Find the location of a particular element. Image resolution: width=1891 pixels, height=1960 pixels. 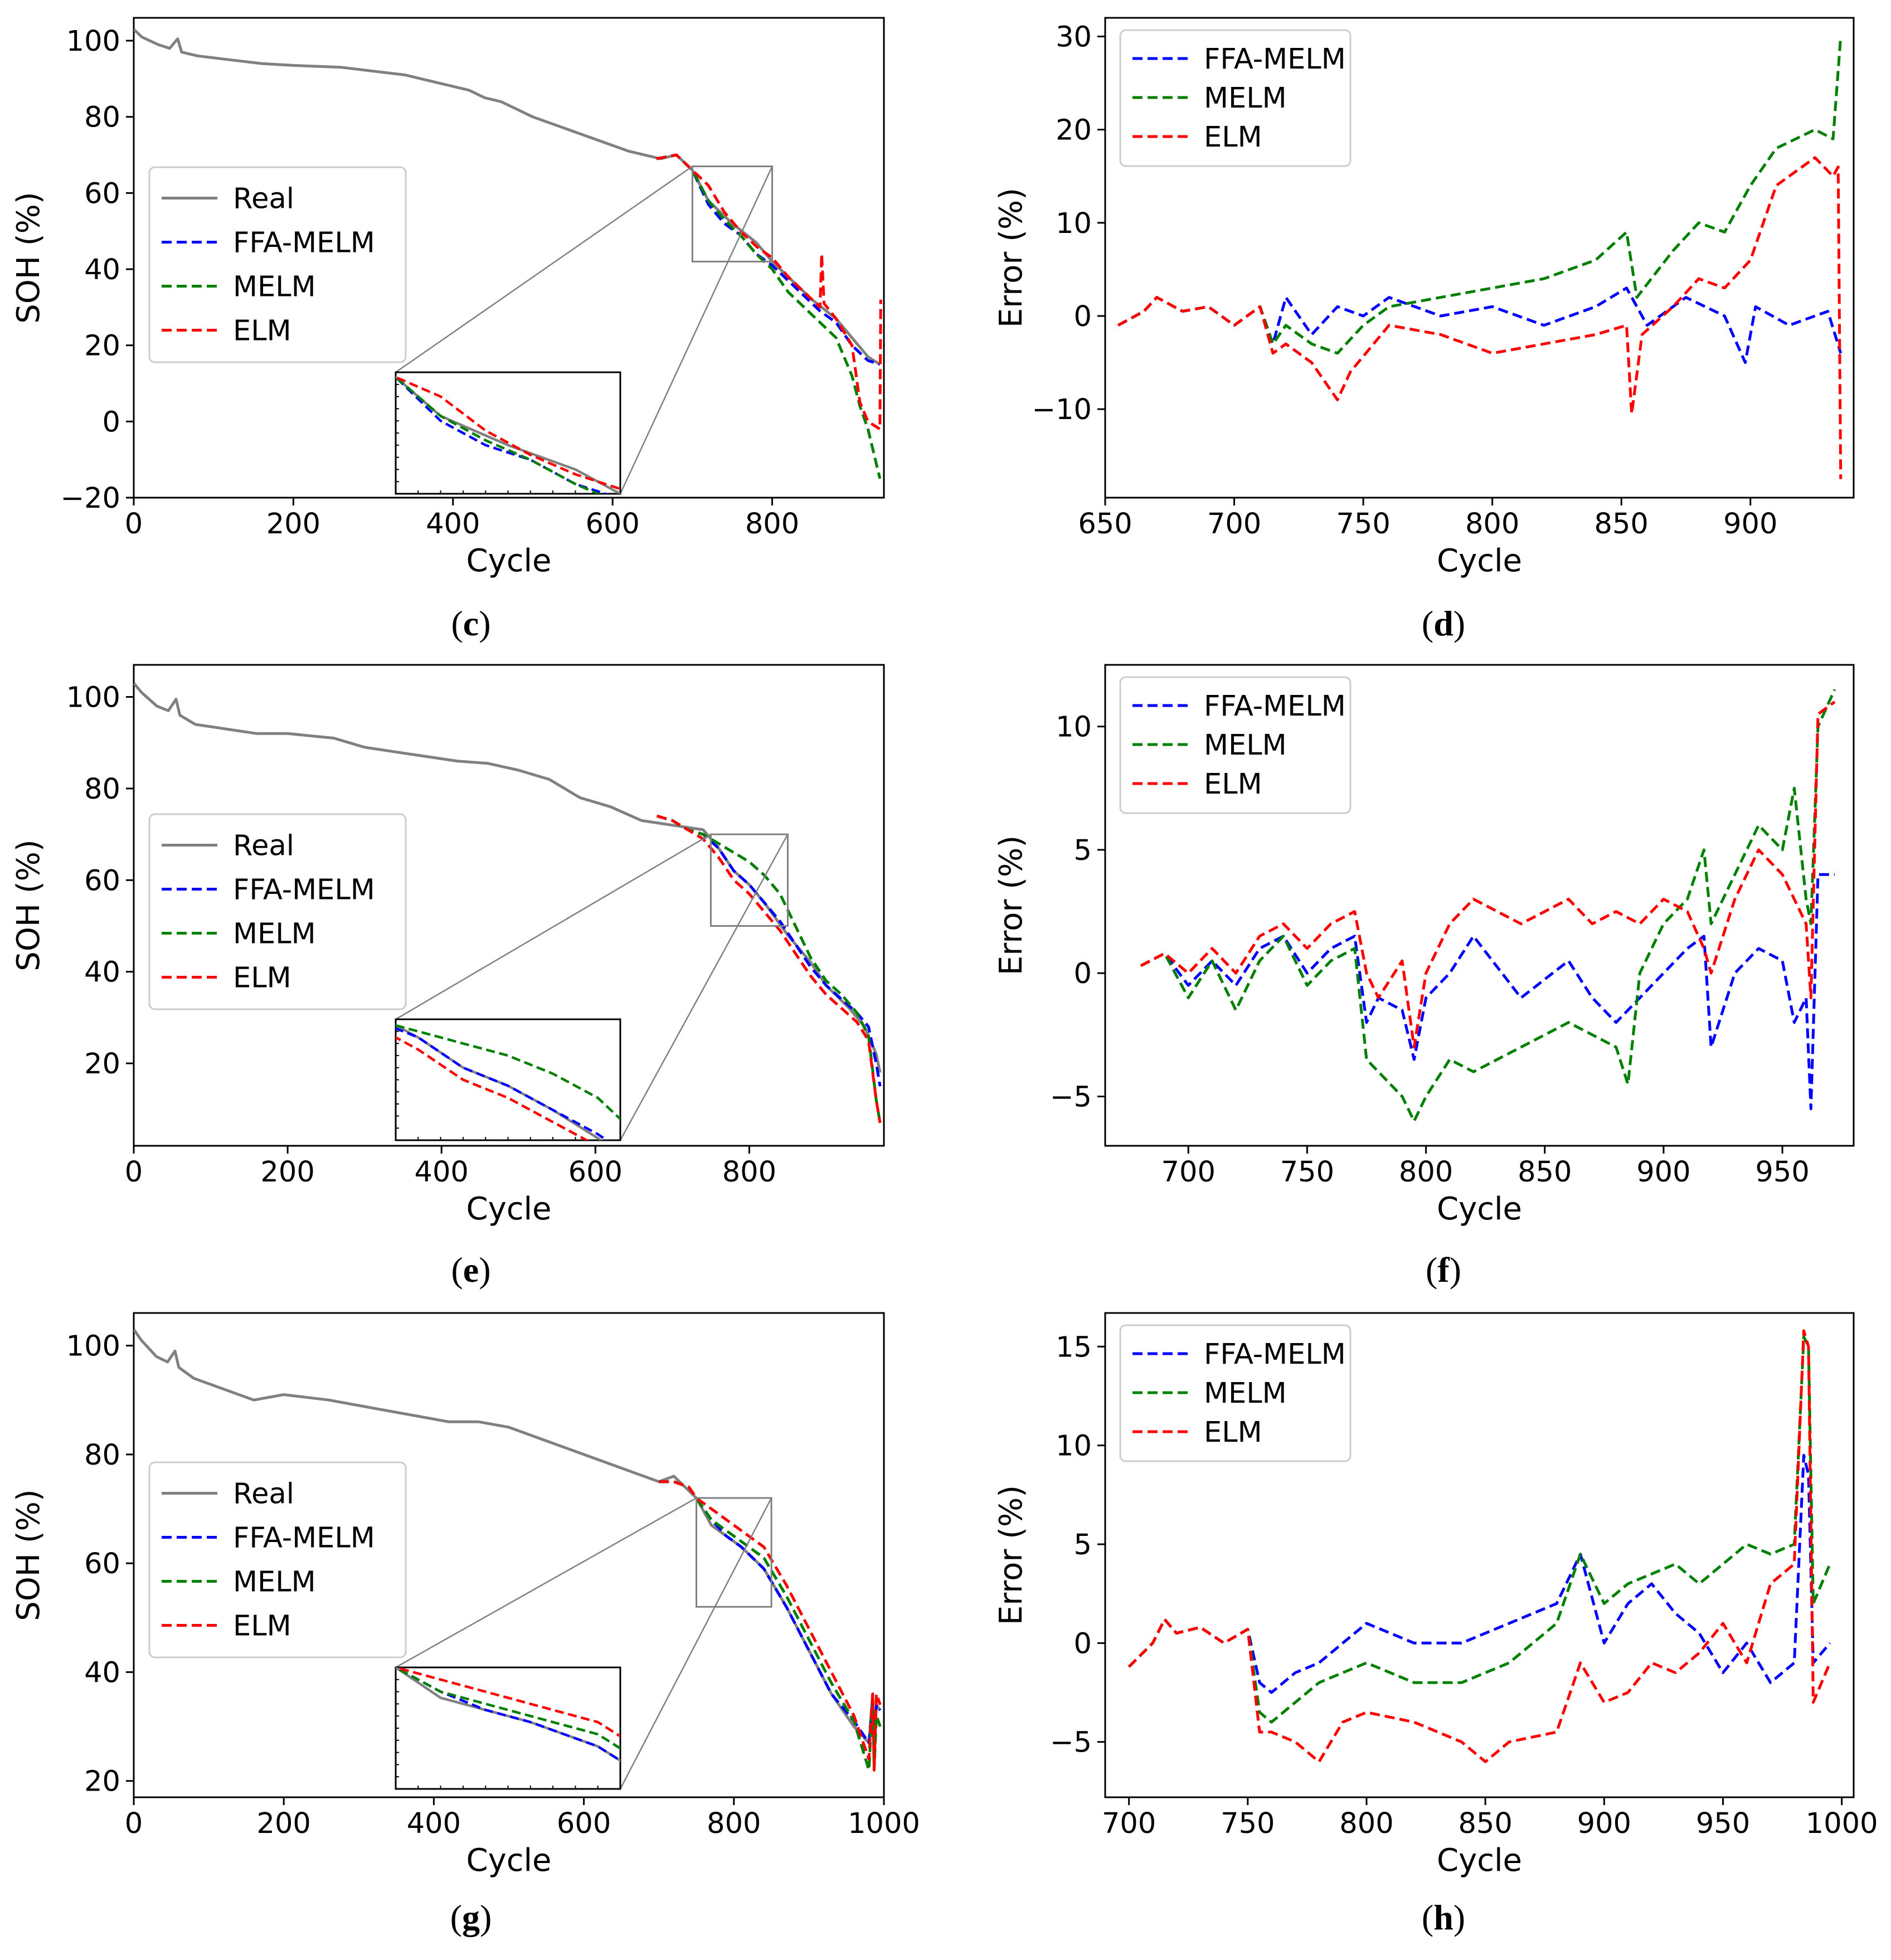

y-tick-label: 15 is located at coordinates (1074, 1347).